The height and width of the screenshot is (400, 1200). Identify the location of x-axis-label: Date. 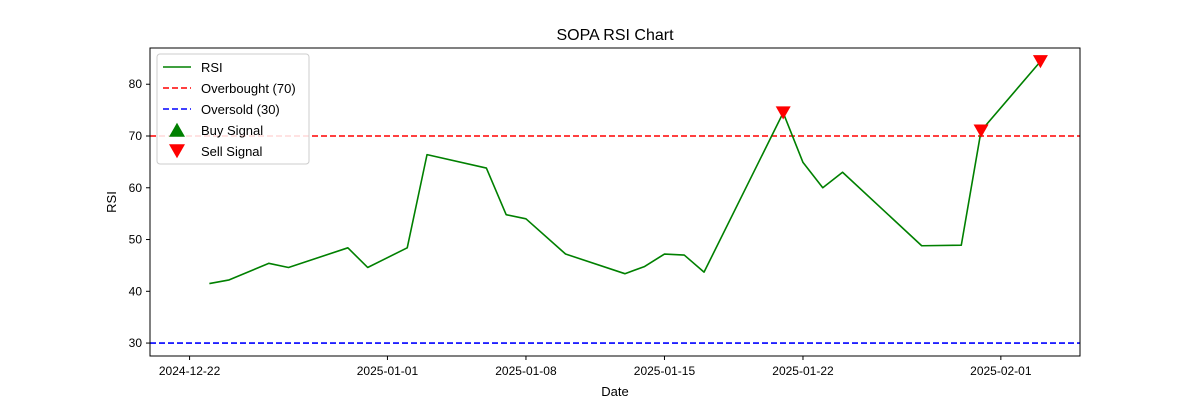
(614, 391).